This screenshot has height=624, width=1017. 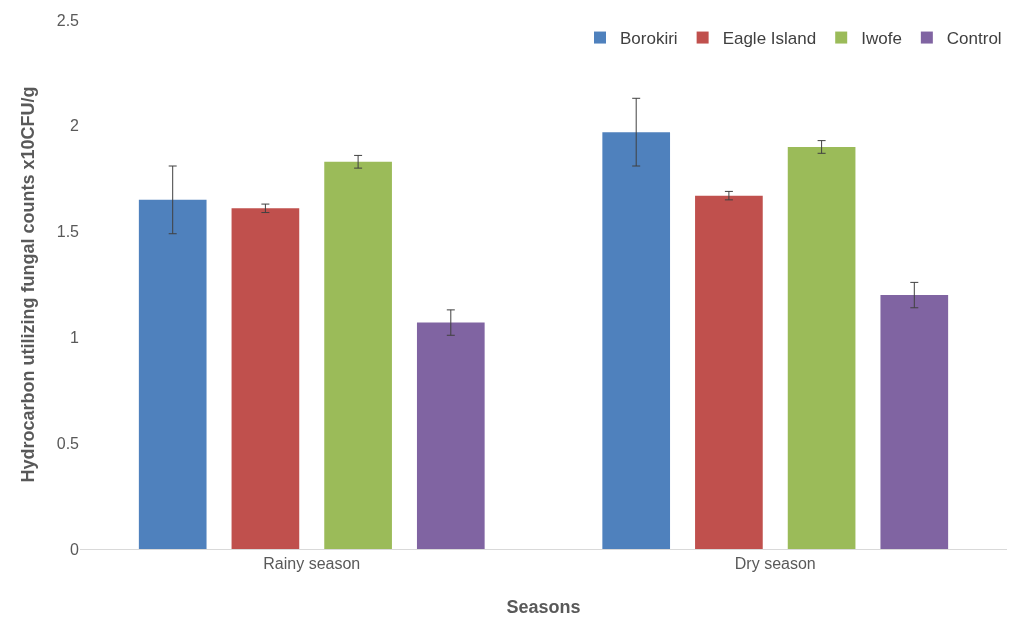 I want to click on y-tick-label: 1, so click(x=75, y=337).